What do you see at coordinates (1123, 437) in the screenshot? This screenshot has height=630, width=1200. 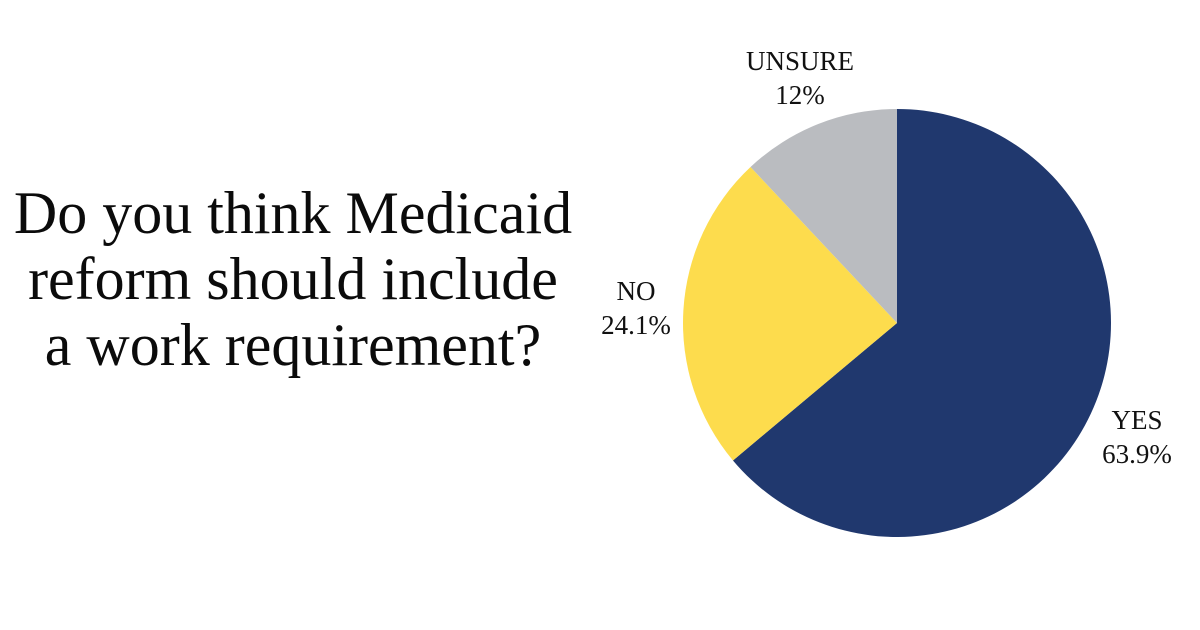 I see `pie-label-yes: YES 63.9%` at bounding box center [1123, 437].